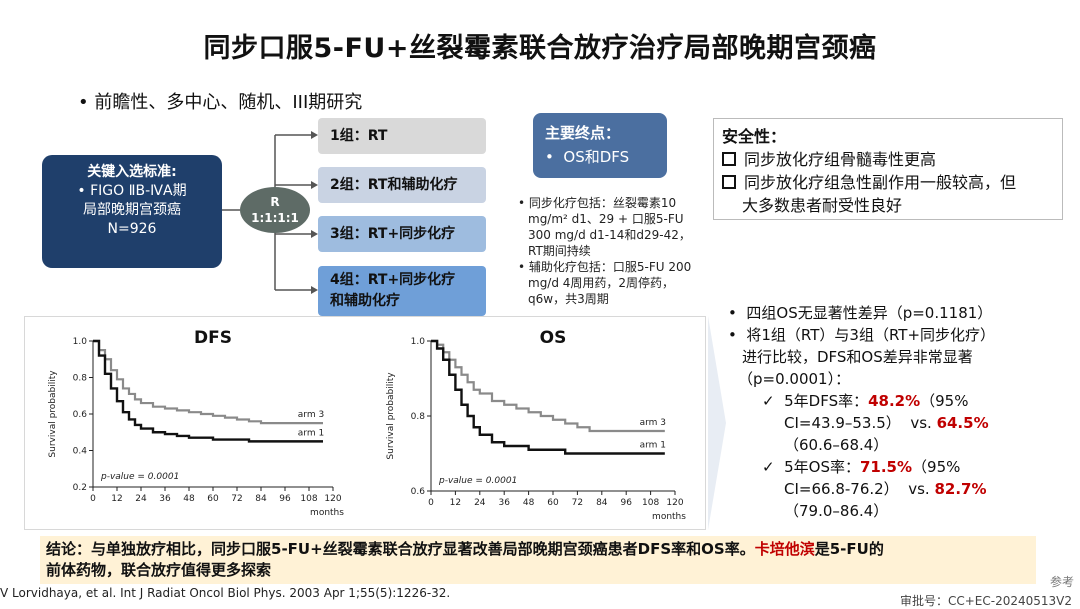 Image resolution: width=1080 pixels, height=609 pixels. What do you see at coordinates (860, 313) in the screenshot?
I see `result-bullet: • 四组OS无显著性差异（p=0.1181）` at bounding box center [860, 313].